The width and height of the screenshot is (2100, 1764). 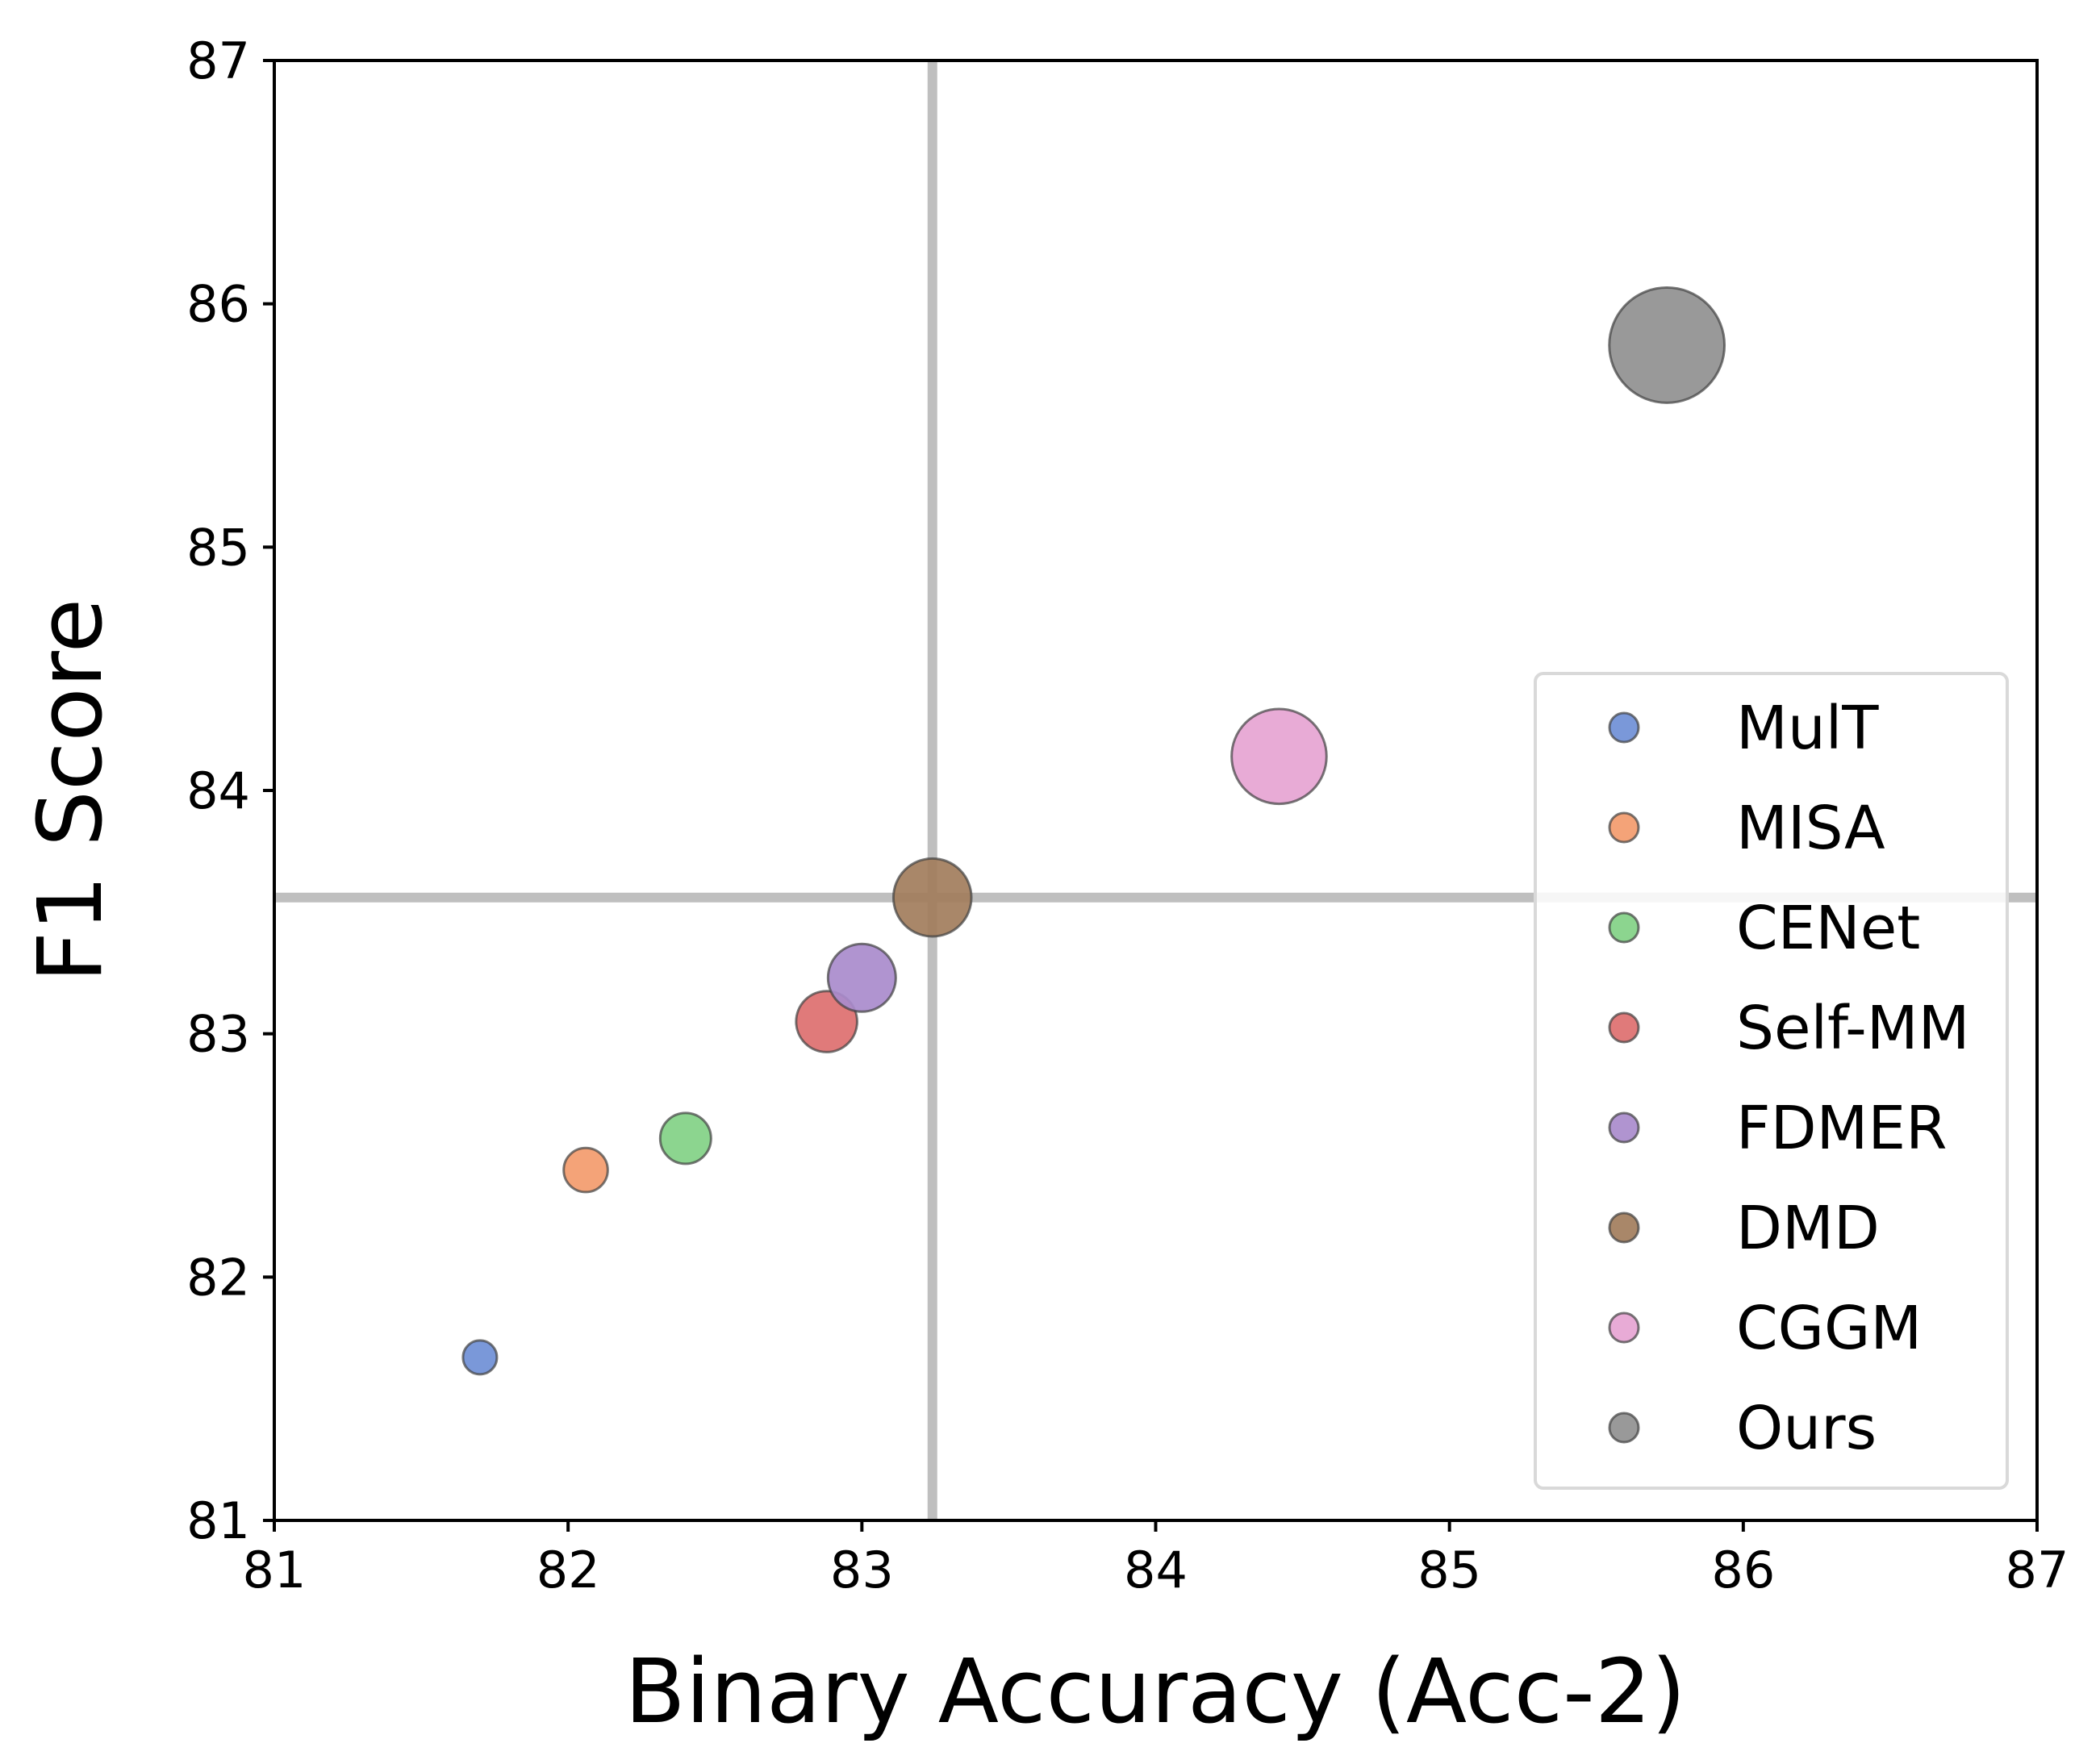 What do you see at coordinates (1624, 1028) in the screenshot?
I see `legend-marker-self-mm` at bounding box center [1624, 1028].